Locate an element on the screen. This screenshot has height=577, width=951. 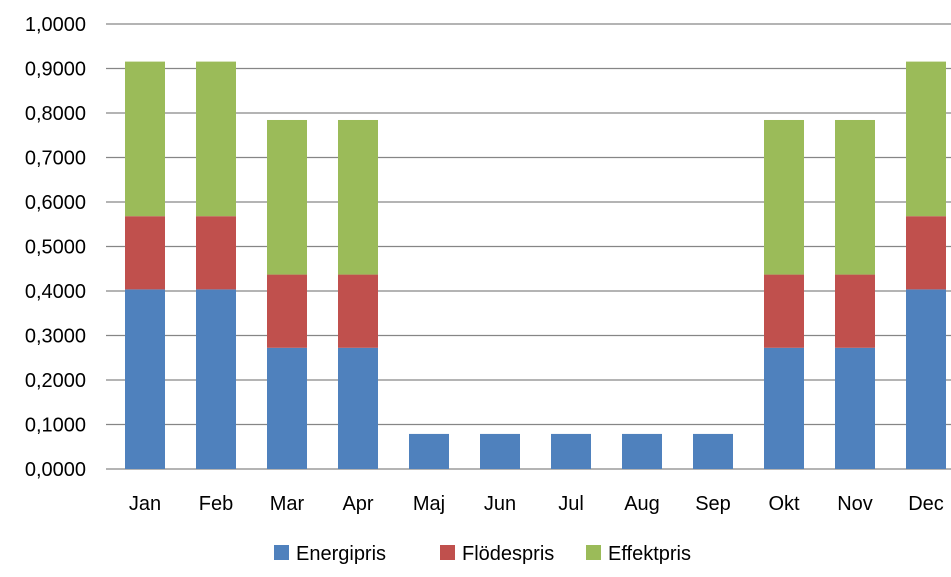
y-tick-label: 1,0000 is located at coordinates (55, 25).